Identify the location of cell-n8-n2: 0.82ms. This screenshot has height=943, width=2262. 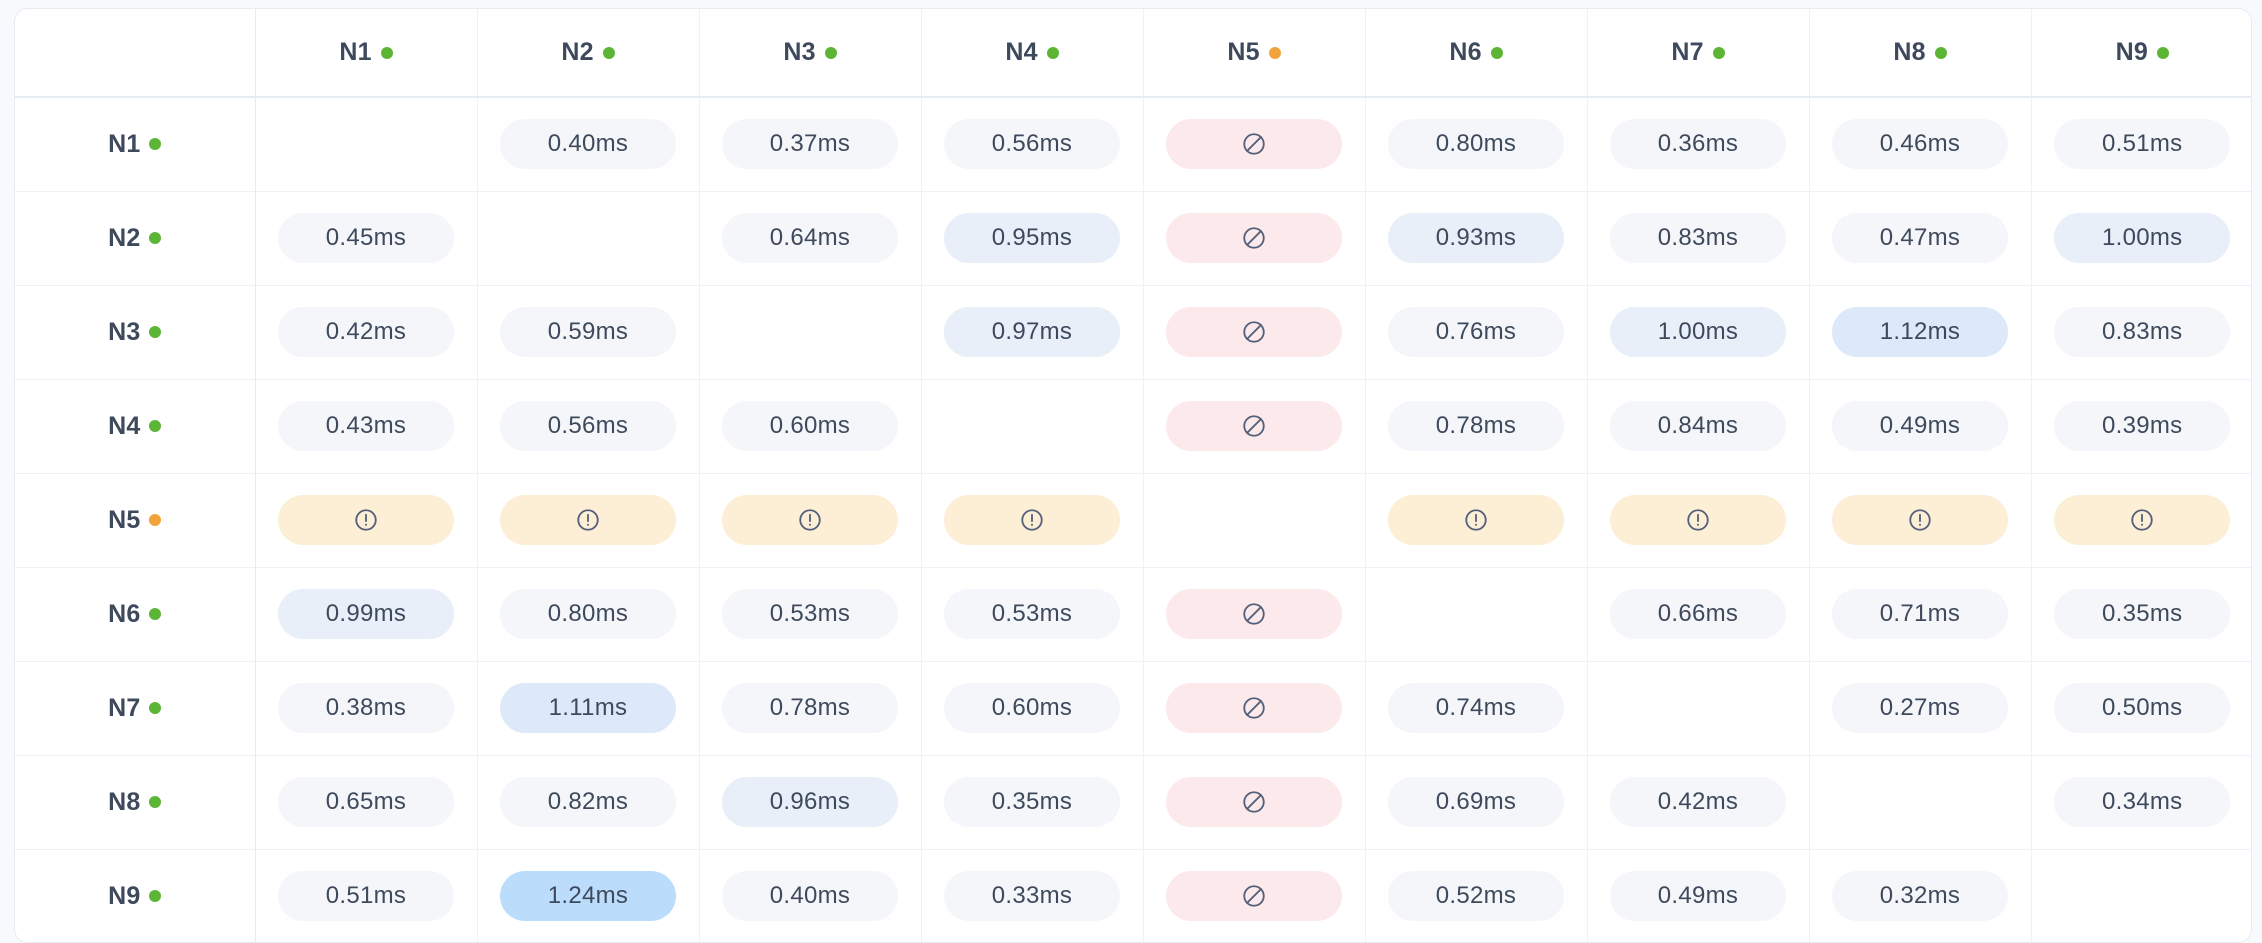
(587, 801).